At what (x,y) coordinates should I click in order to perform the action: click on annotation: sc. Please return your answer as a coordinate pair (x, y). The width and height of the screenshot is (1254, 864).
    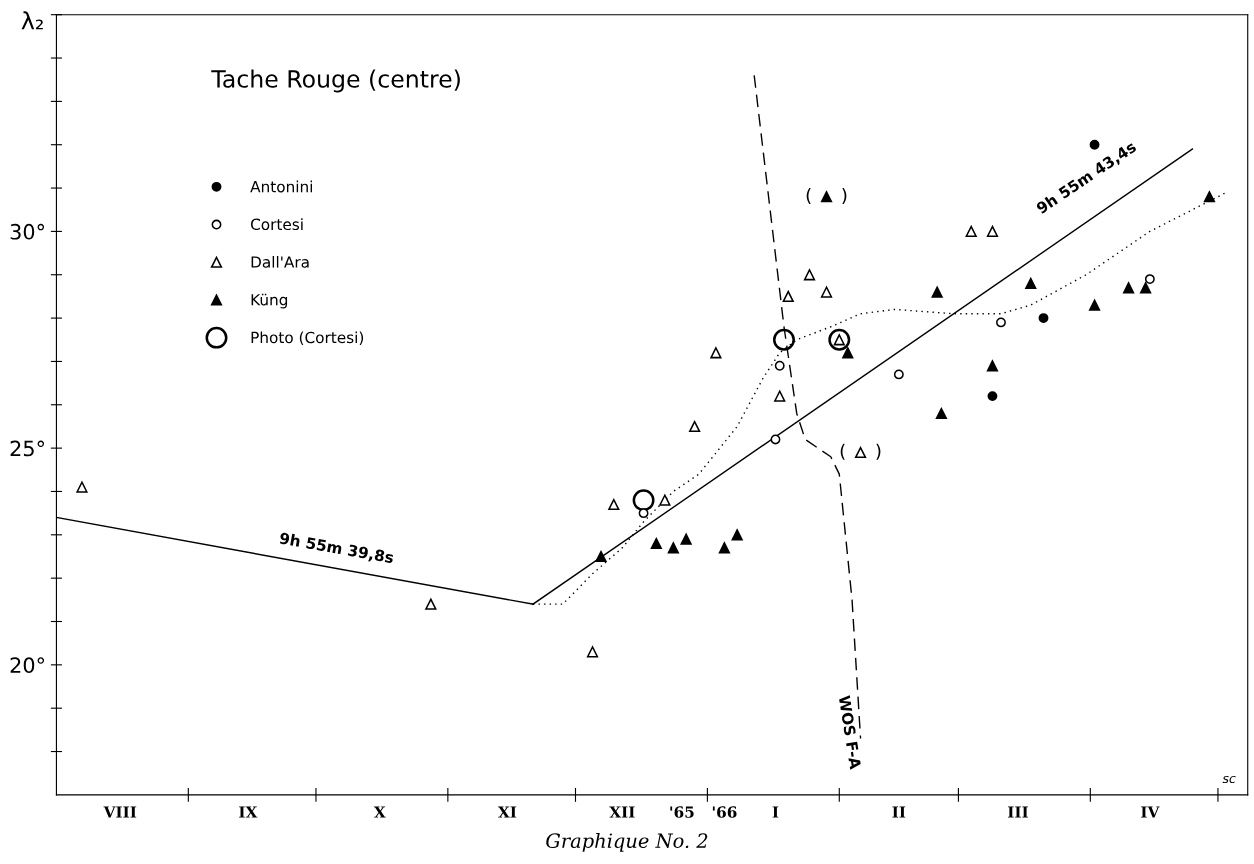
    Looking at the image, I should click on (1229, 779).